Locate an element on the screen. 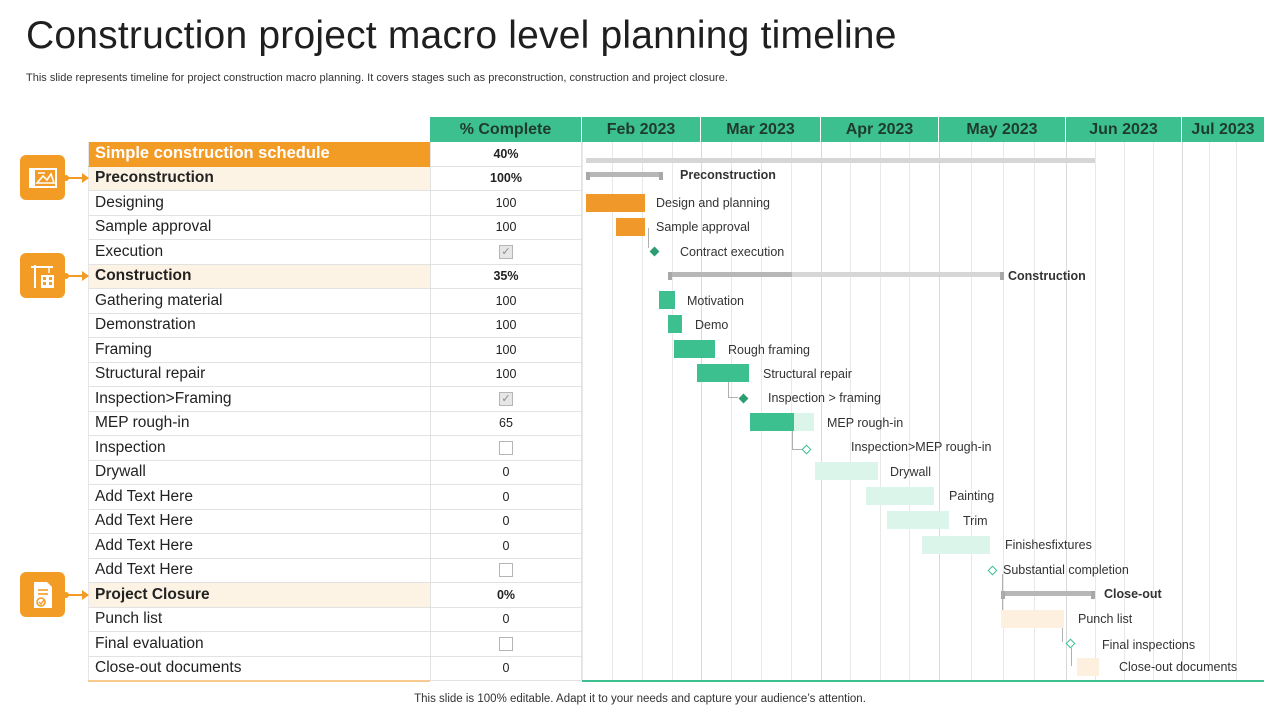 The image size is (1280, 720). gantt-label: Punch list is located at coordinates (1105, 619).